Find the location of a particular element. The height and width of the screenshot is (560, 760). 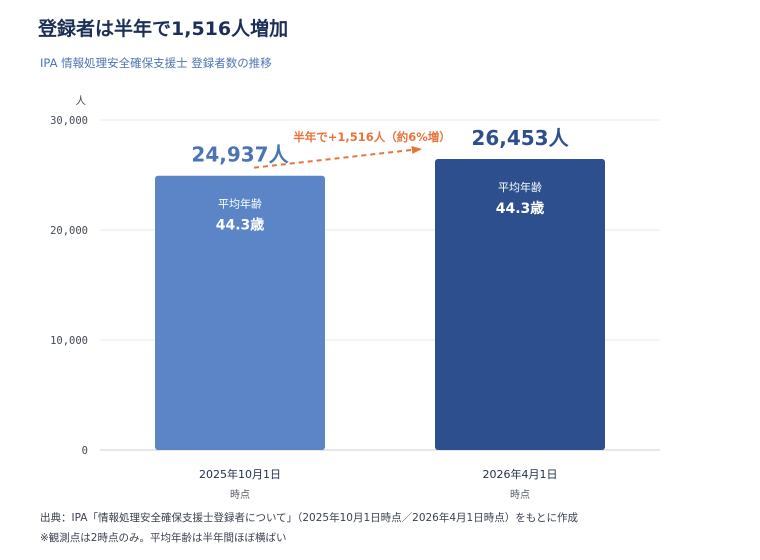

y-axis-unit-label: 人 is located at coordinates (81, 101).